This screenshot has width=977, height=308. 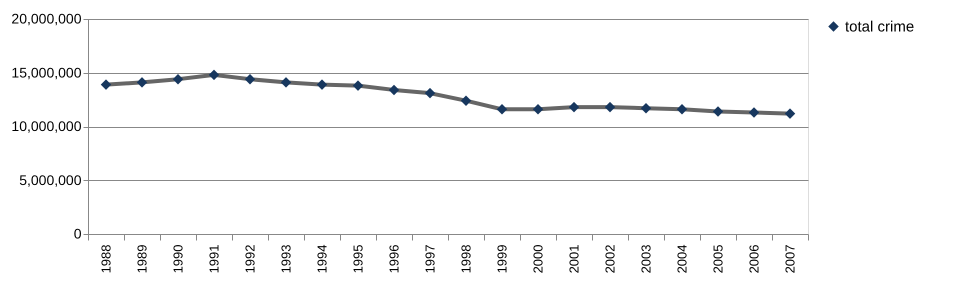 What do you see at coordinates (214, 259) in the screenshot?
I see `x-tick-label: 1991` at bounding box center [214, 259].